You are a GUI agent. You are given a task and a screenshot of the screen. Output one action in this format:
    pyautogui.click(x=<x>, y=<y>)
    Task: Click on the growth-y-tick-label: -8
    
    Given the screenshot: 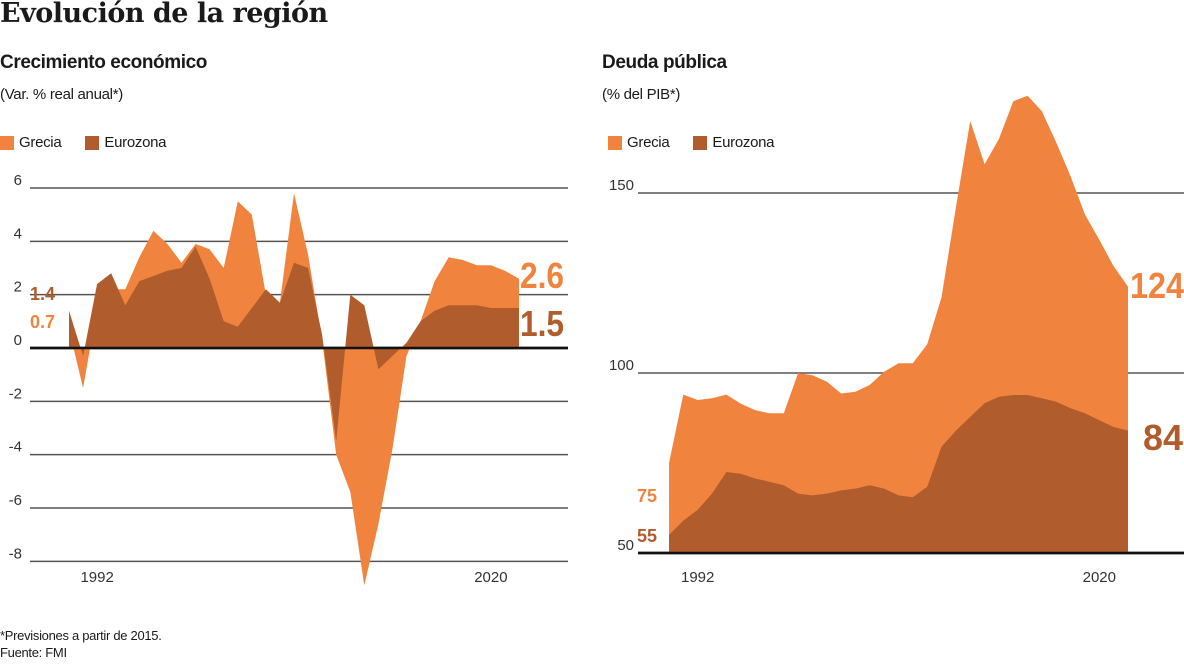 What is the action you would take?
    pyautogui.click(x=15, y=553)
    